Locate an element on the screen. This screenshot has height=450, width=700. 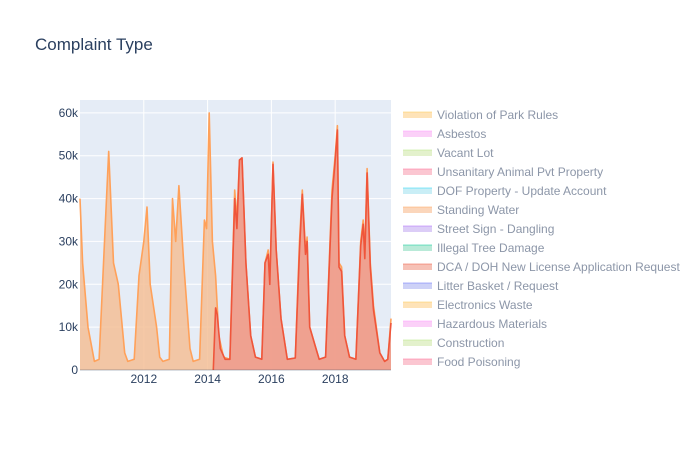
y-tick-label-2: 20k is located at coordinates (69, 284).